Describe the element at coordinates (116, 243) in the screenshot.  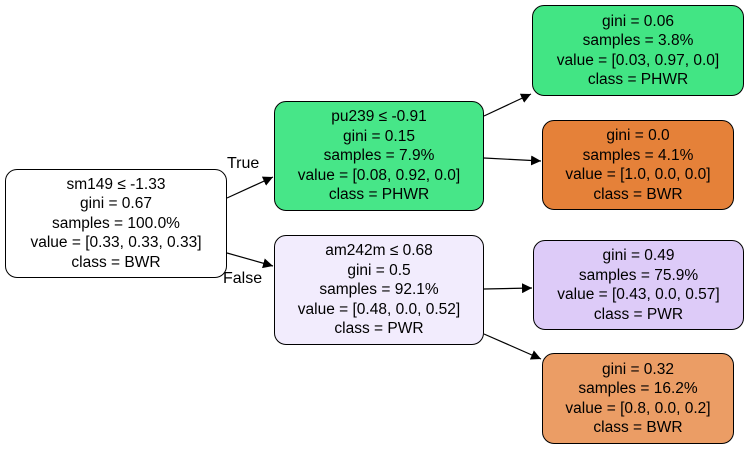
I see `node-line: value = [0.33, 0.33, 0.33]` at that location.